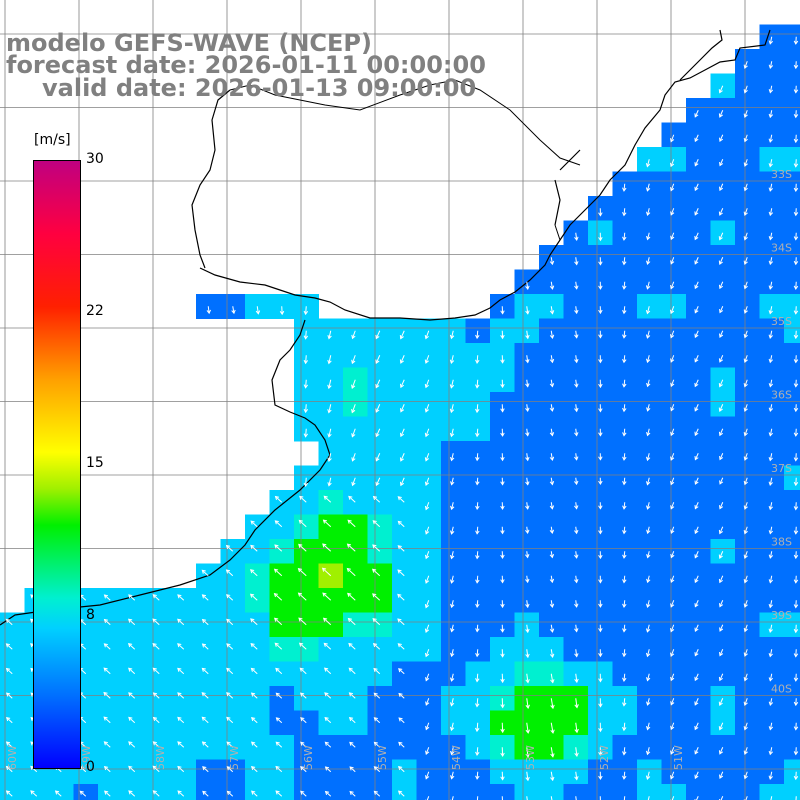 This screenshot has width=800, height=800. I want to click on latitude-label: 36S, so click(781, 395).